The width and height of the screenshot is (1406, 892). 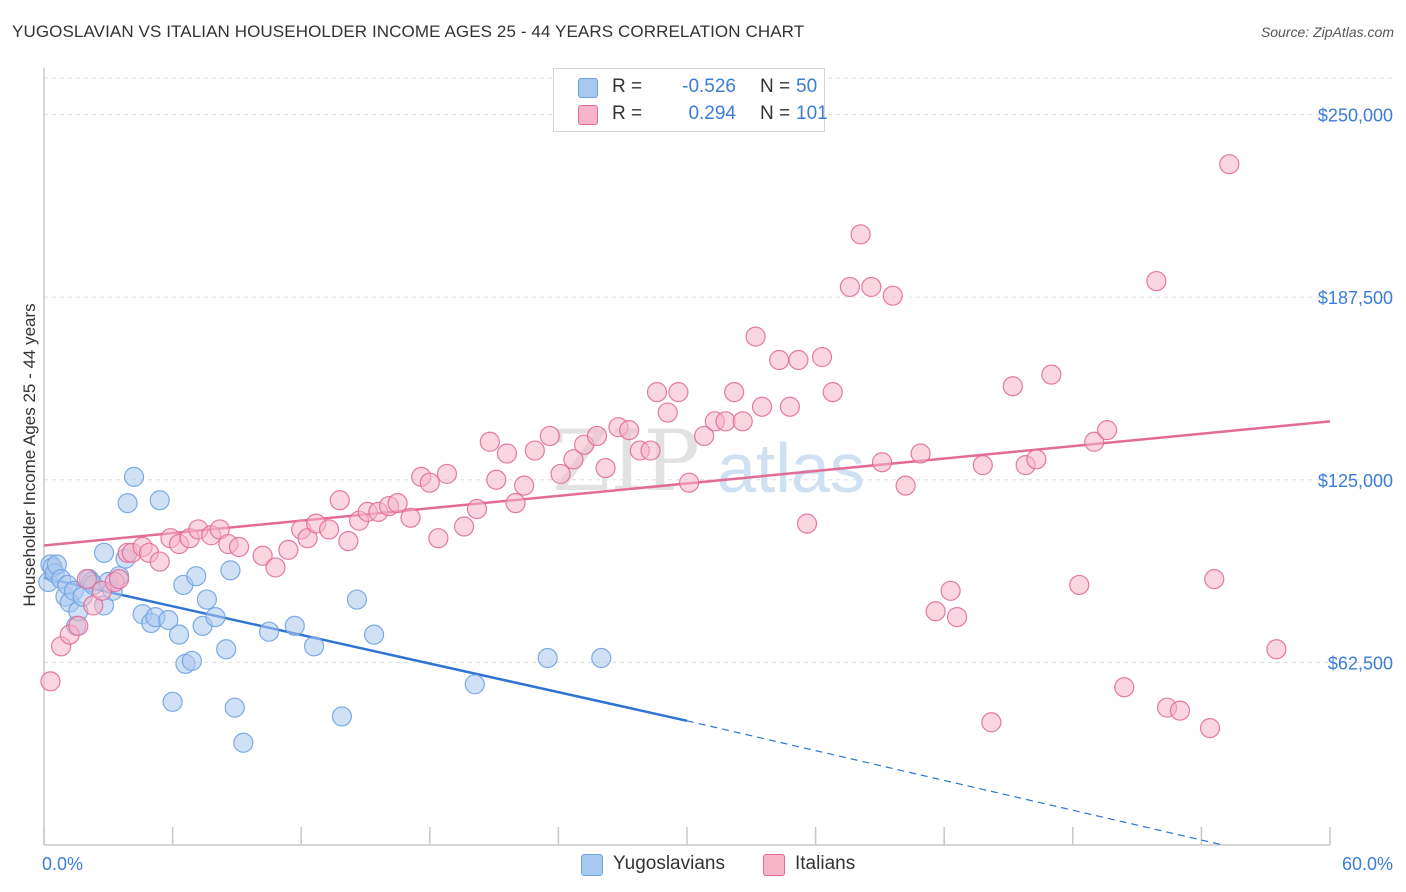 I want to click on trend-line, so click(x=365, y=649).